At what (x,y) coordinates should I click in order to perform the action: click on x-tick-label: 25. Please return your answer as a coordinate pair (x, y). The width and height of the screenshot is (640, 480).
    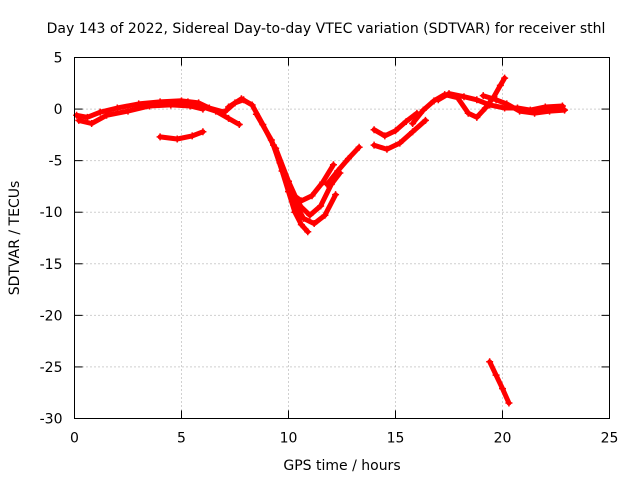
    Looking at the image, I should click on (610, 439).